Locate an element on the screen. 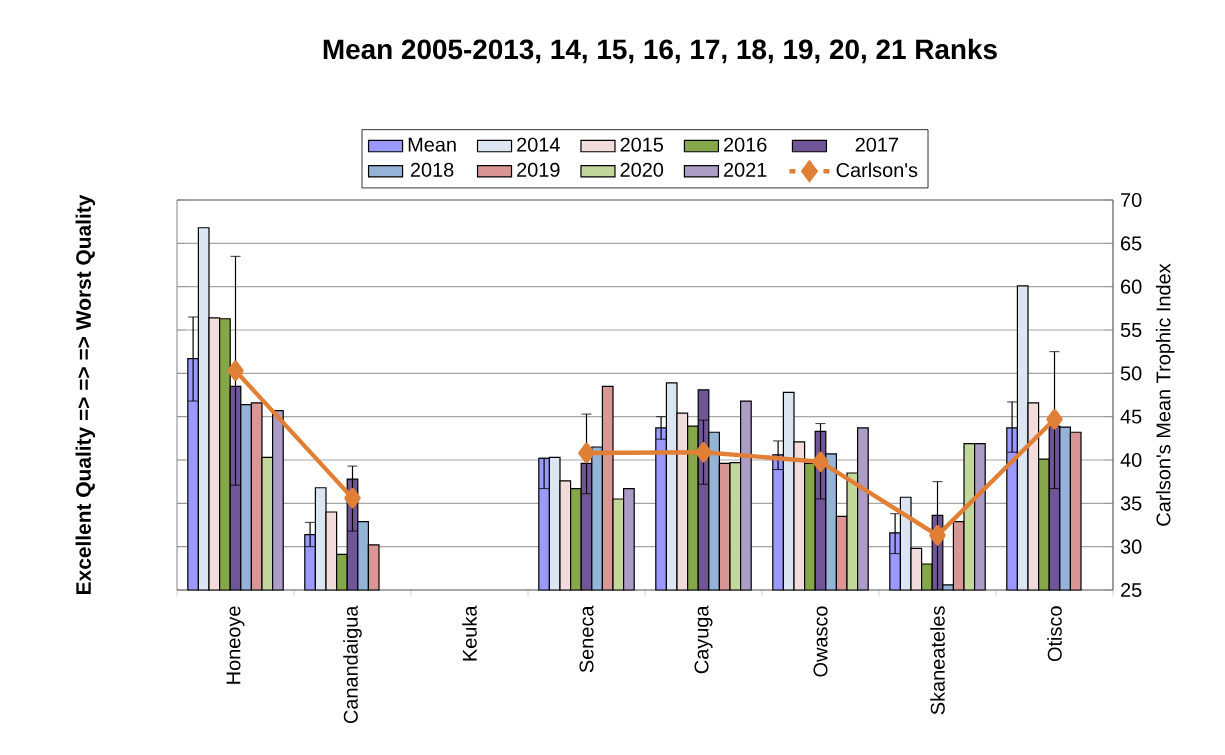 The image size is (1225, 755). y2-tick-label: 50 is located at coordinates (1131, 373).